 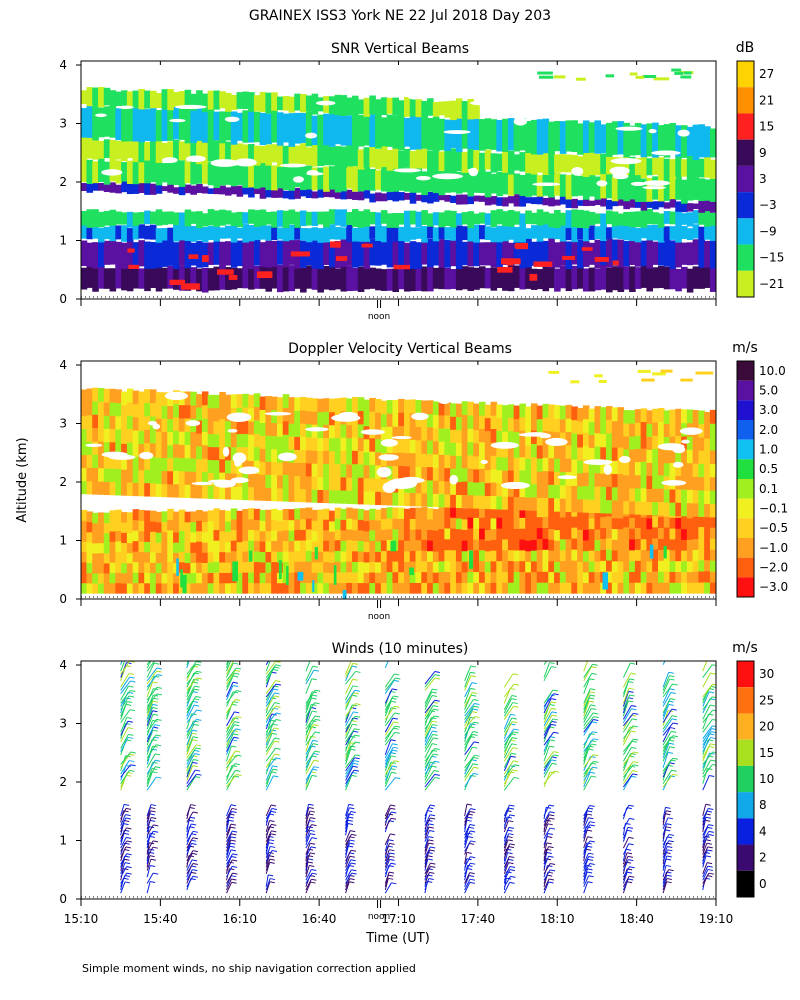 What do you see at coordinates (444, 398) in the screenshot?
I see `data-gap` at bounding box center [444, 398].